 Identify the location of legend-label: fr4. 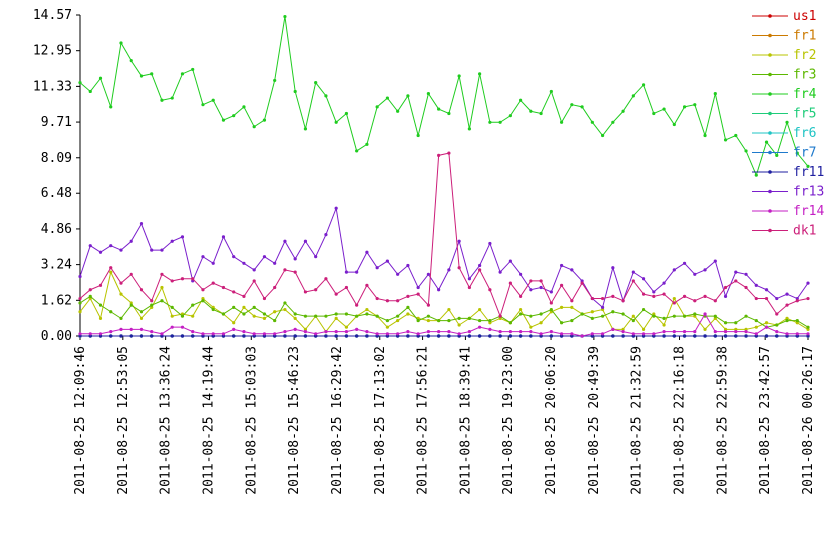
(805, 94).